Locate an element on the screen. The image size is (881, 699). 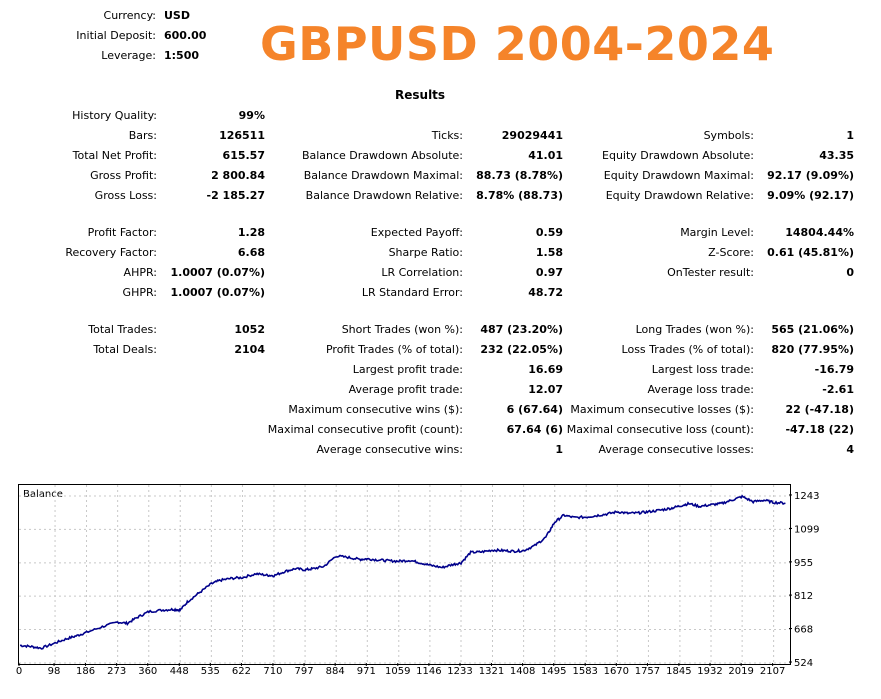
result-label: Total Deals: is located at coordinates (125, 349).